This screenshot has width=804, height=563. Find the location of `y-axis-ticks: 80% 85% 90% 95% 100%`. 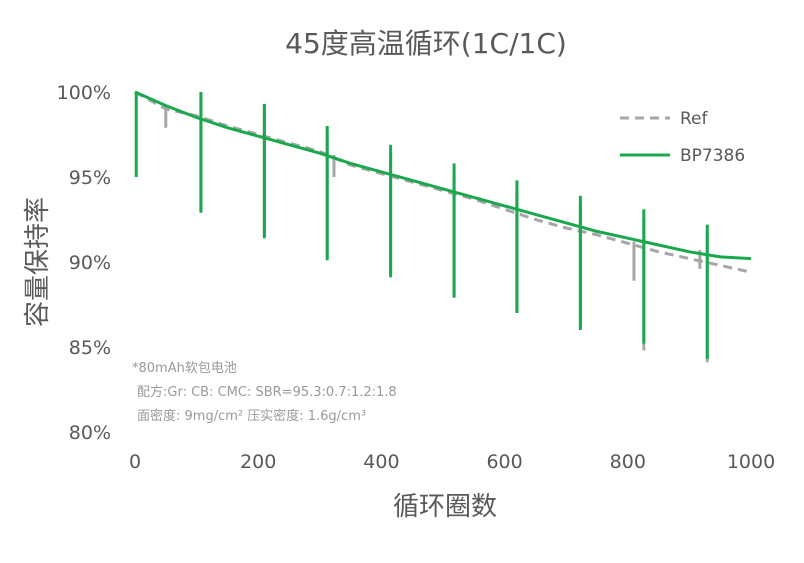

y-axis-ticks: 80% 85% 90% 95% 100% is located at coordinates (84, 263).